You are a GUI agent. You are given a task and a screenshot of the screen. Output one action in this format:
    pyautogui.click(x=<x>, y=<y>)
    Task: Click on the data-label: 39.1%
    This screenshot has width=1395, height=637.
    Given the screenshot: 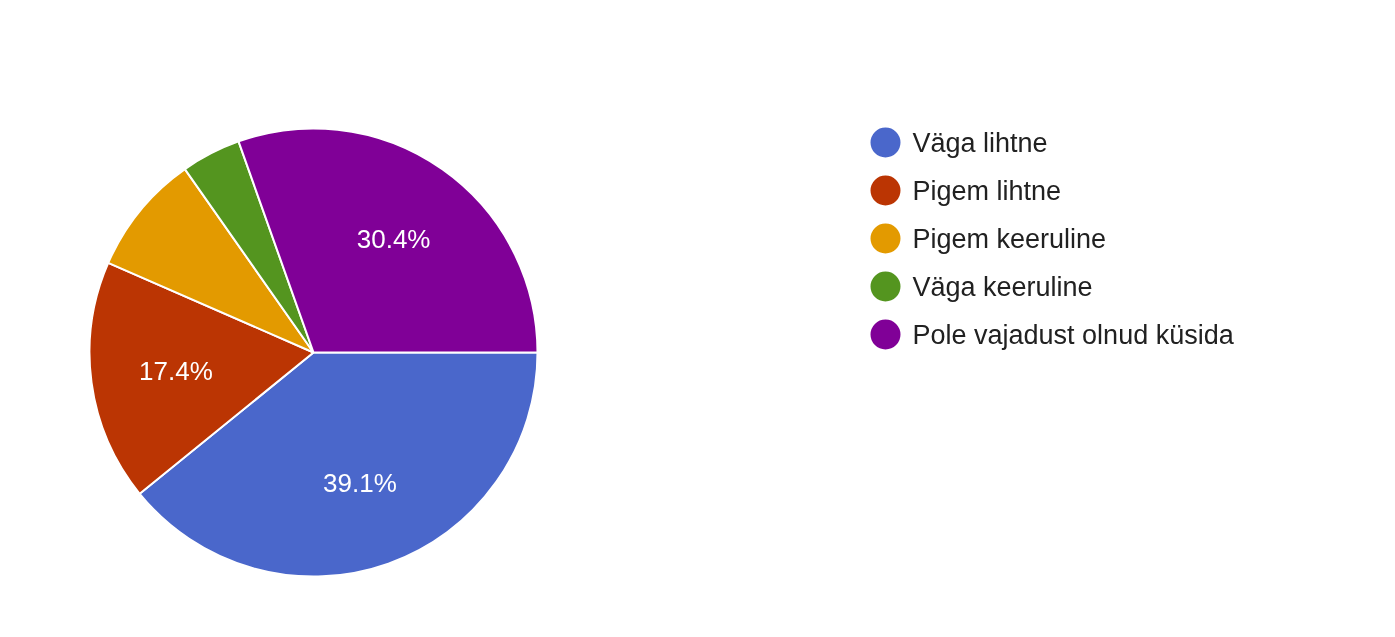 What is the action you would take?
    pyautogui.click(x=360, y=483)
    